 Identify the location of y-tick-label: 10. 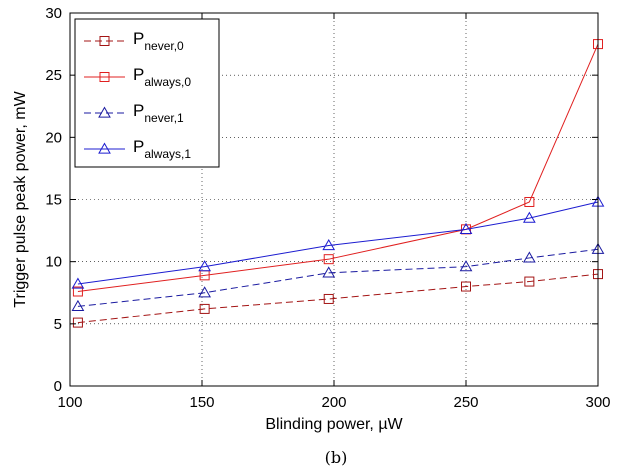
(53, 262).